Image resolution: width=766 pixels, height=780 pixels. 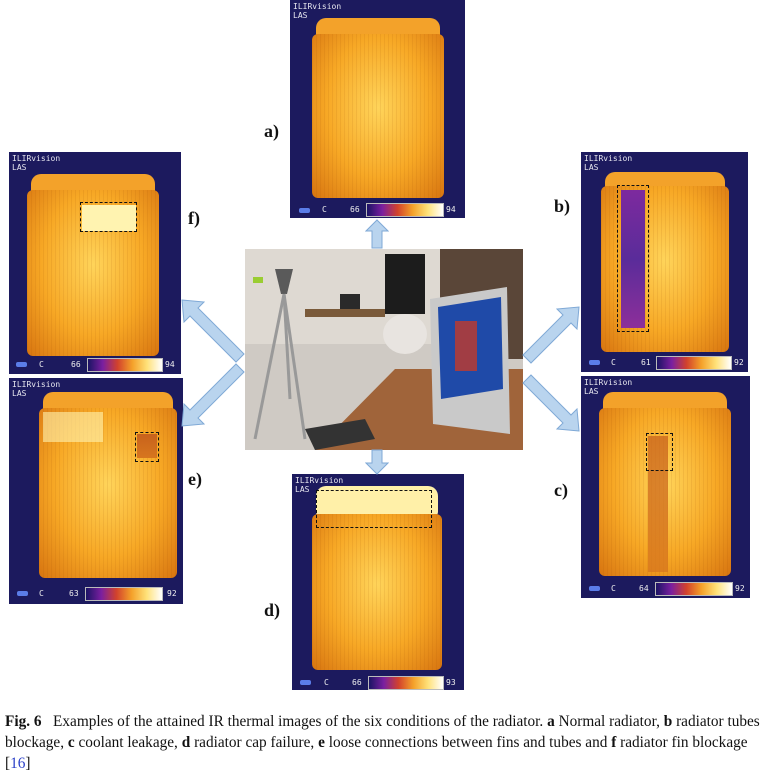 I want to click on caption-text-a: Normal radiator,, so click(x=609, y=721).